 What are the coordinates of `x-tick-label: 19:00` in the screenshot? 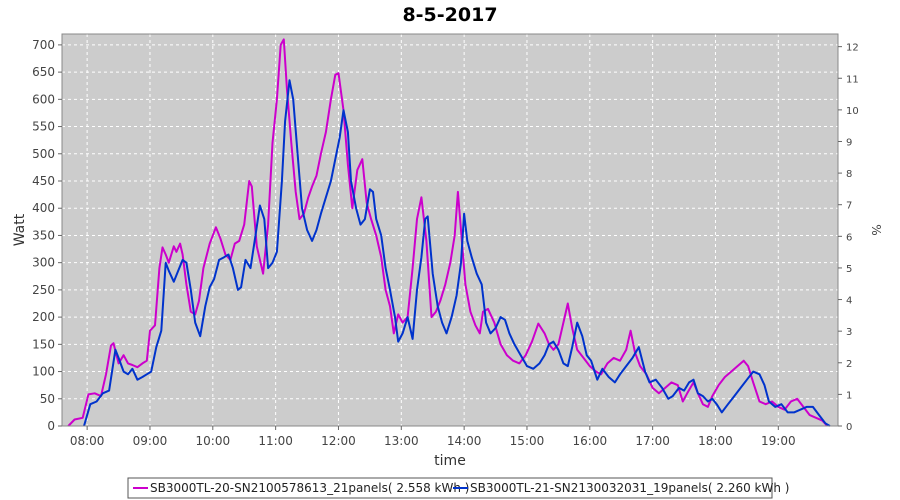 It's located at (778, 441).